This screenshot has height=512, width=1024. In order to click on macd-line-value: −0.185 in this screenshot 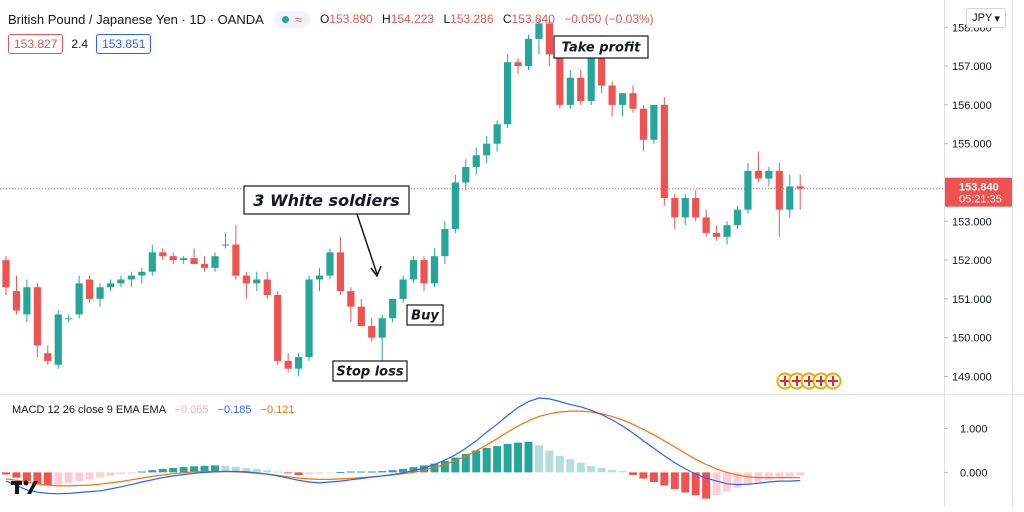, I will do `click(234, 410)`.